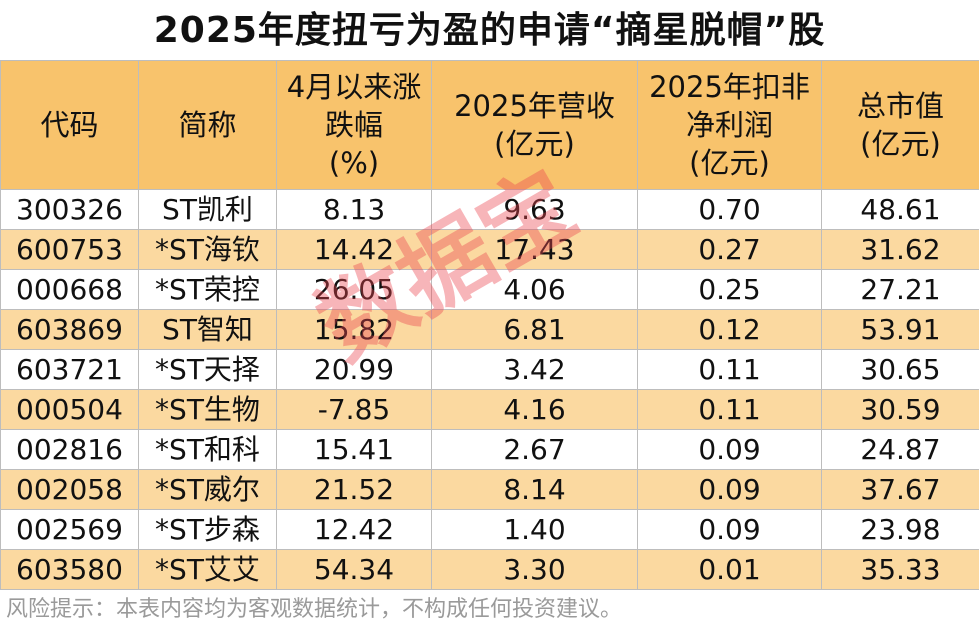 Image resolution: width=979 pixels, height=629 pixels. I want to click on cell-code: 603869, so click(69, 329).